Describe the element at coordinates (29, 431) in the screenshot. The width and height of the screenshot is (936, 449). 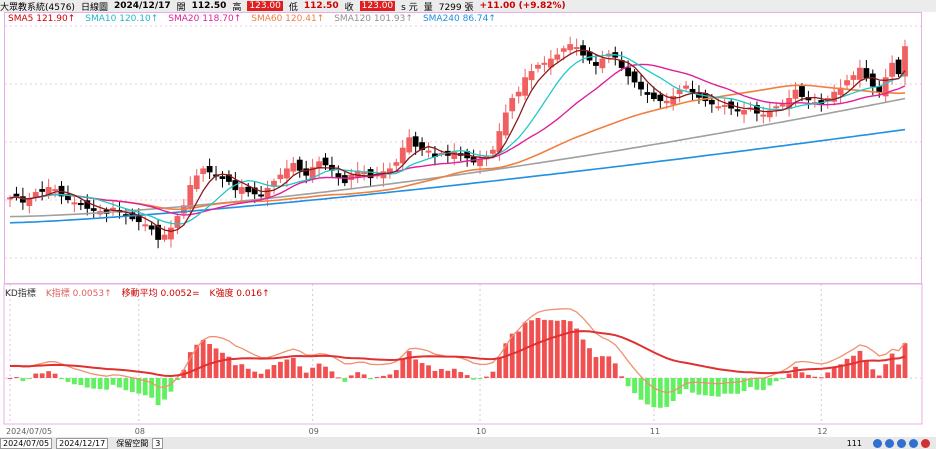
I see `x-tick-label: 2024/07/05` at that location.